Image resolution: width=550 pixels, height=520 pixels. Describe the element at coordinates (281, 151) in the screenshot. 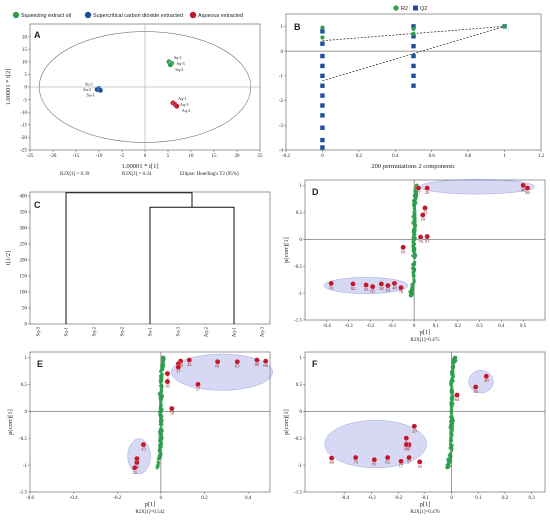

I see `y-tick-label: -4` at that location.